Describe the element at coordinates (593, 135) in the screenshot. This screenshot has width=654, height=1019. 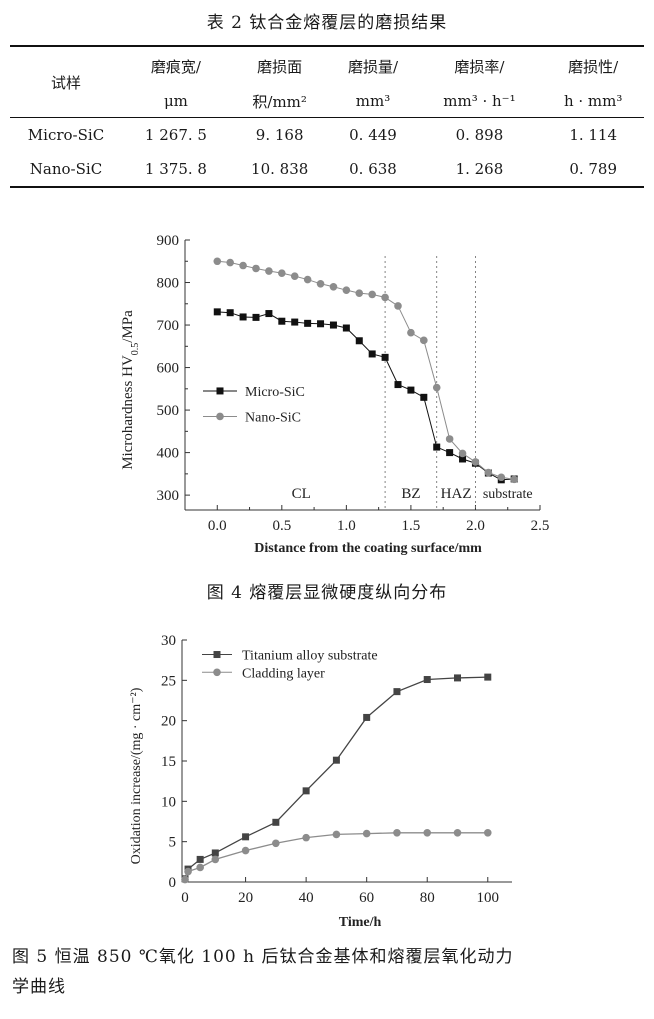
I see `cell-value: 1. 114` at that location.